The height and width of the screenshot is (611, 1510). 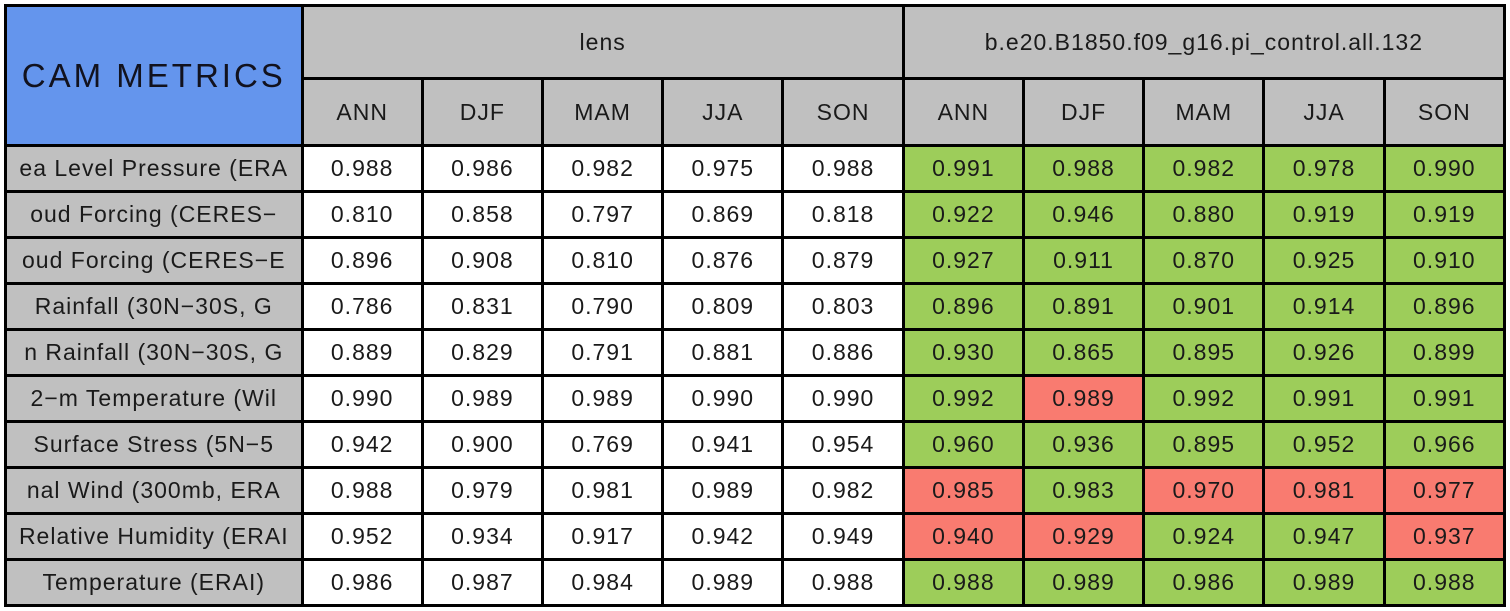 I want to click on row-label: 2−m Temperature (Wil, so click(x=154, y=398).